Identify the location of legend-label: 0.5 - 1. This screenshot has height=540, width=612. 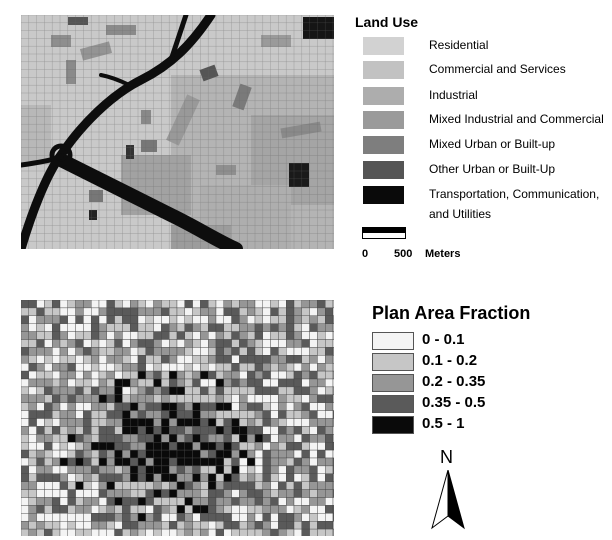
(443, 423).